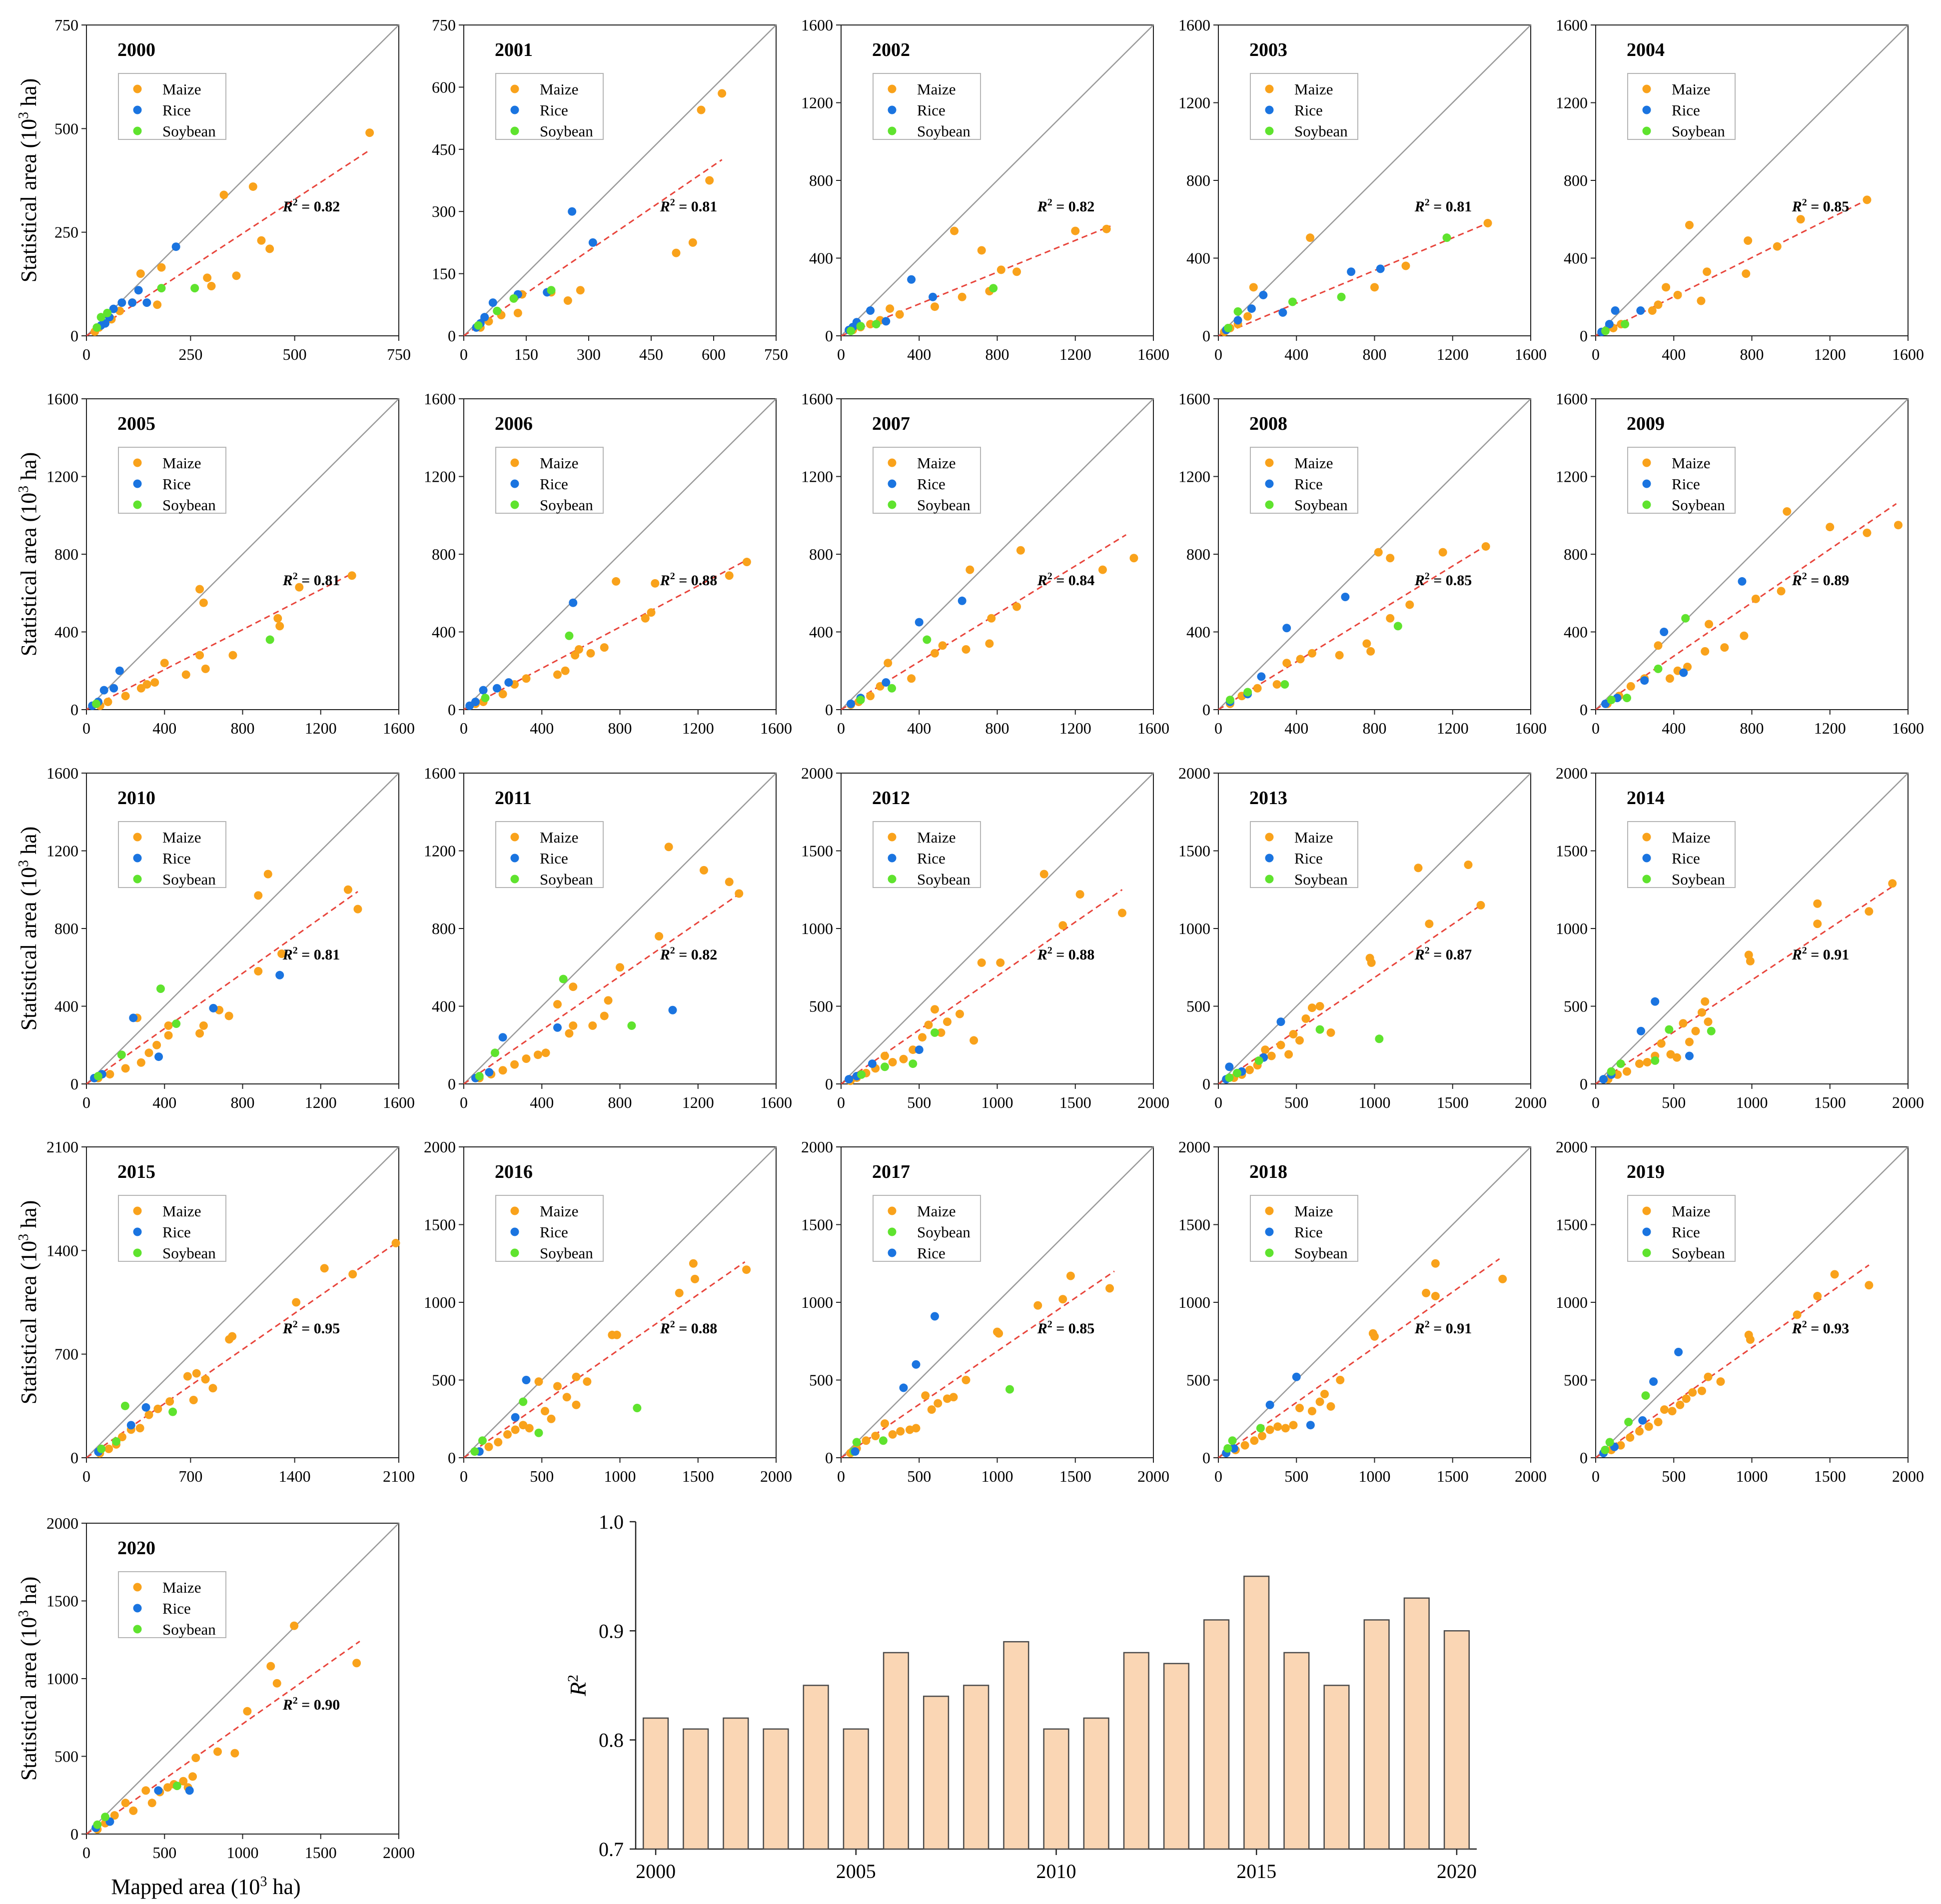 The image size is (1941, 1904). Describe the element at coordinates (612, 1522) in the screenshot. I see `bar-y-tick-label: 1.0` at that location.